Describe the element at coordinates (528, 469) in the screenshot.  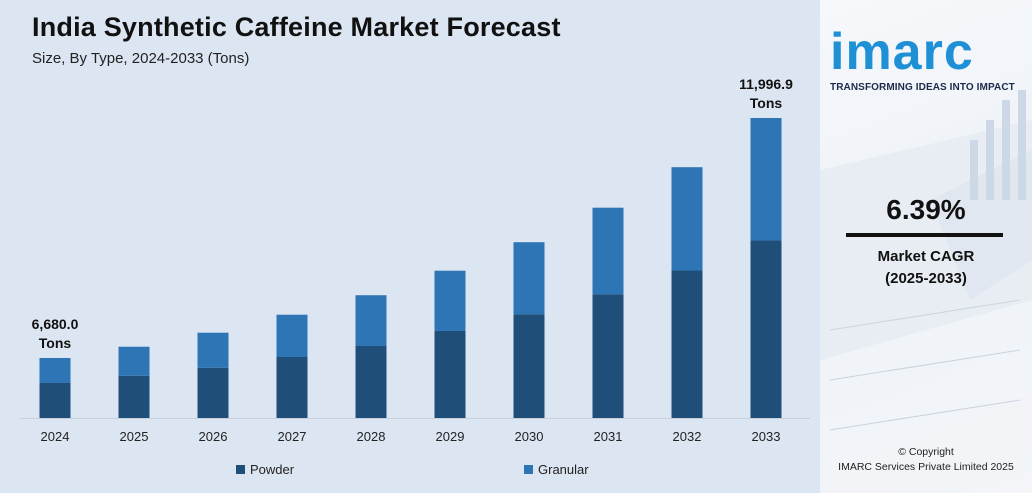
I see `legend-swatch-granular` at that location.